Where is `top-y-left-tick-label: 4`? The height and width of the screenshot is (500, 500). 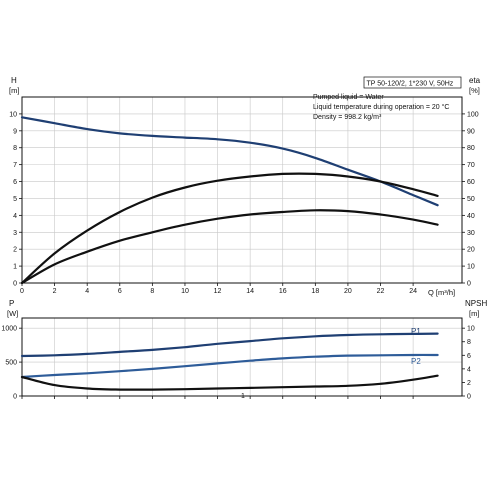
top-y-left-tick-label: 4 is located at coordinates (15, 216).